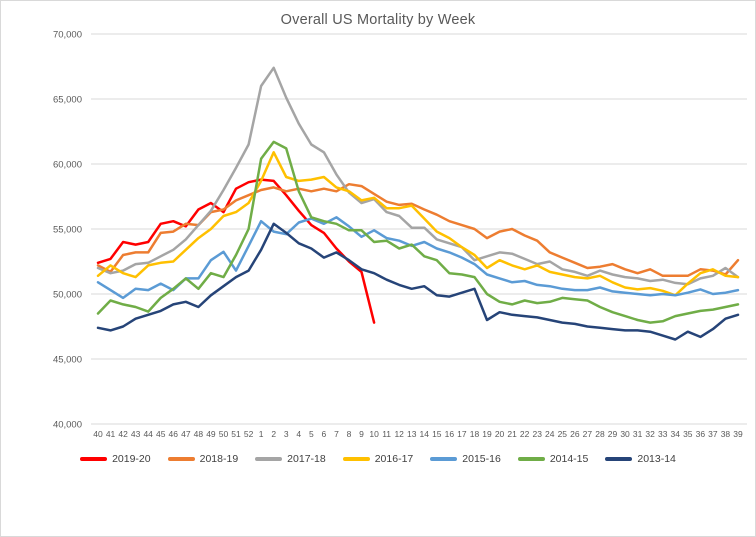 The width and height of the screenshot is (756, 537). Describe the element at coordinates (588, 434) in the screenshot. I see `x-tick-label: 27` at that location.